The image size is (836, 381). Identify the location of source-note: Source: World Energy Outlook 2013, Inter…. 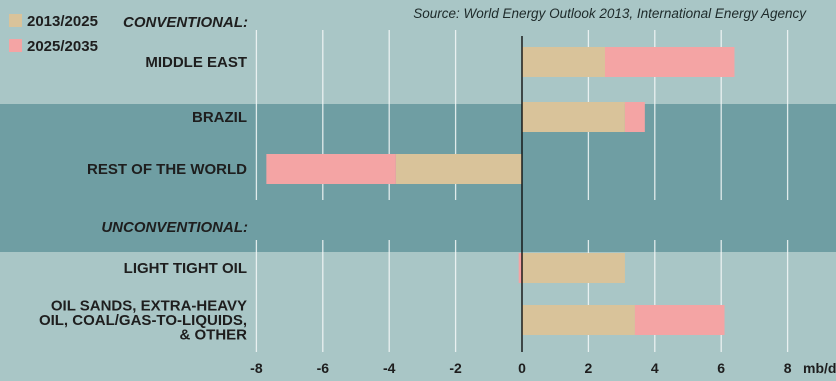
(610, 13).